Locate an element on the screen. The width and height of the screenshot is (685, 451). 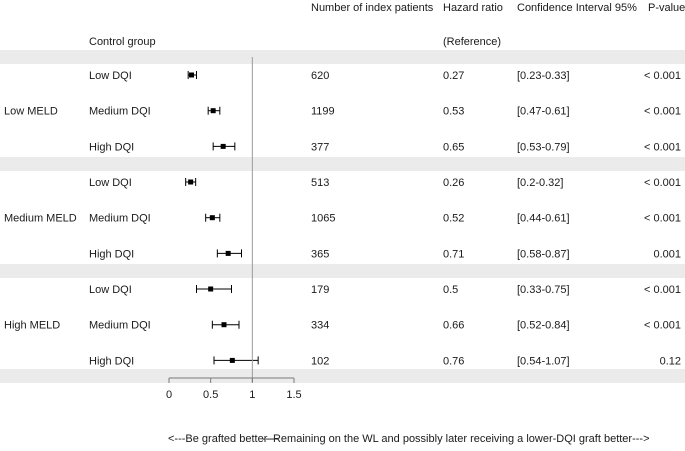
p-value: 0.12 is located at coordinates (670, 361).